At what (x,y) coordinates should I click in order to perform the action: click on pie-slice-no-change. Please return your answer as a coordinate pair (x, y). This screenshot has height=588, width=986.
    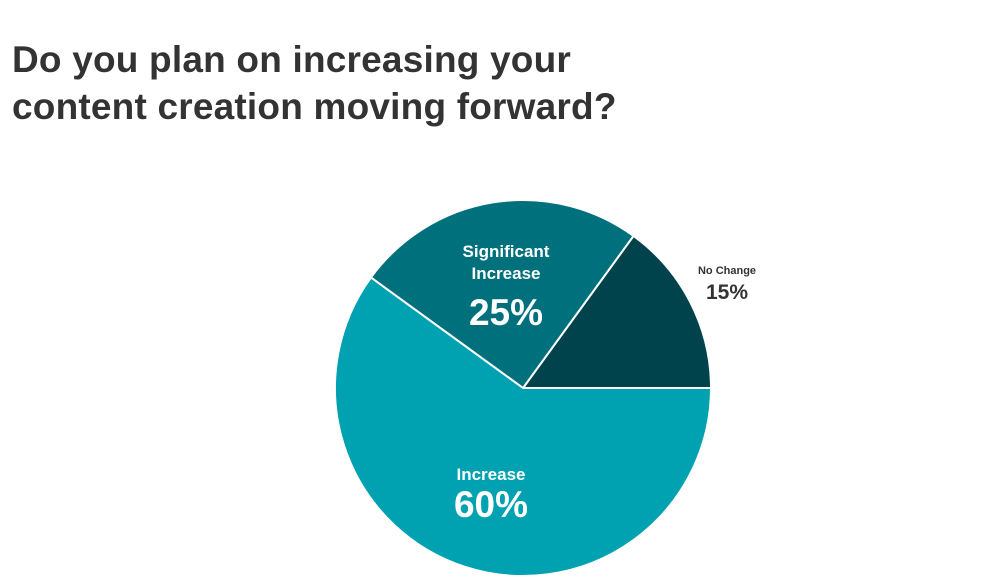
    Looking at the image, I should click on (617, 311).